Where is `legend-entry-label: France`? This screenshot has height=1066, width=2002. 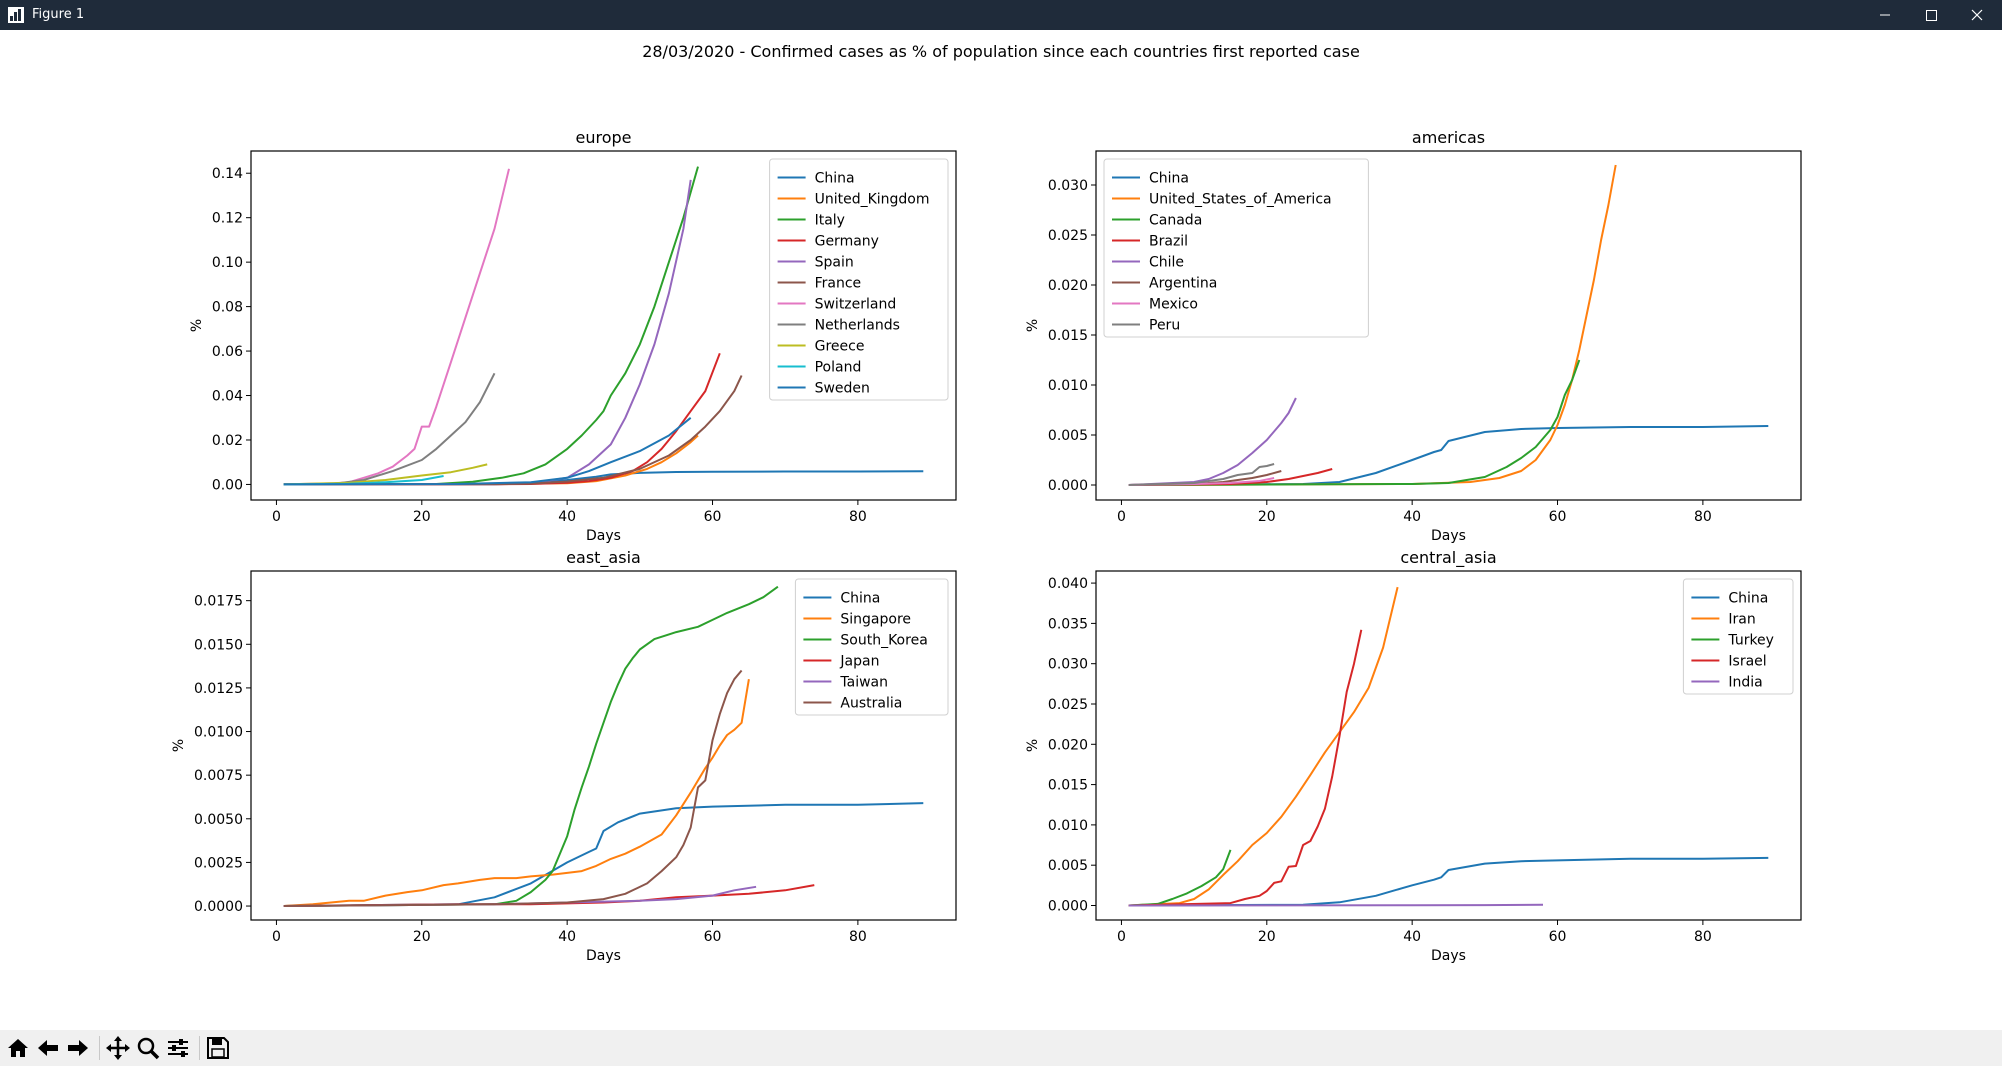 legend-entry-label: France is located at coordinates (838, 284).